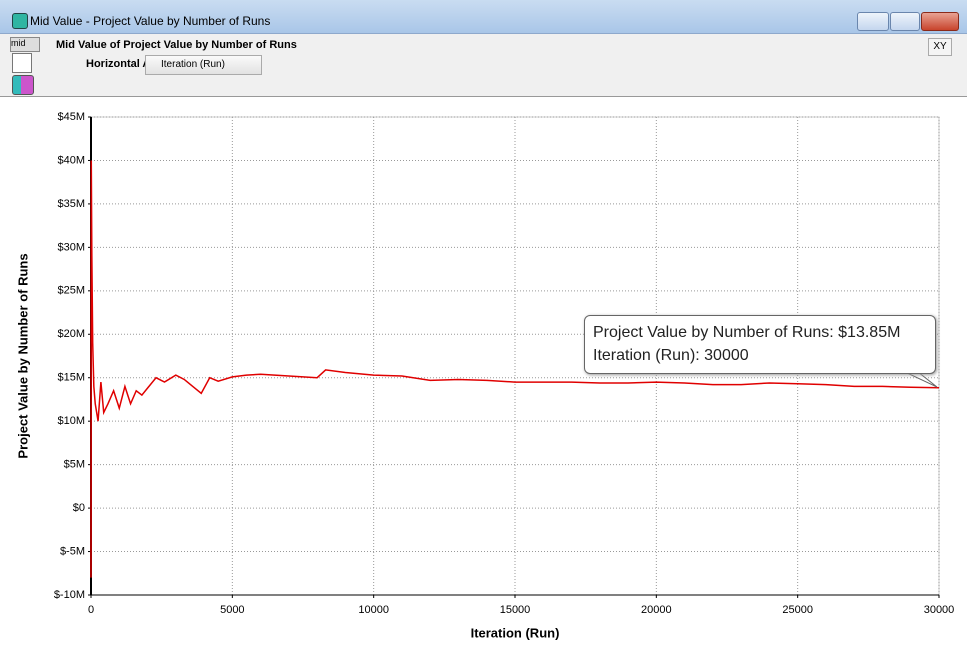 Image resolution: width=967 pixels, height=654 pixels. Describe the element at coordinates (71, 160) in the screenshot. I see `y-tick-label: $40M` at that location.